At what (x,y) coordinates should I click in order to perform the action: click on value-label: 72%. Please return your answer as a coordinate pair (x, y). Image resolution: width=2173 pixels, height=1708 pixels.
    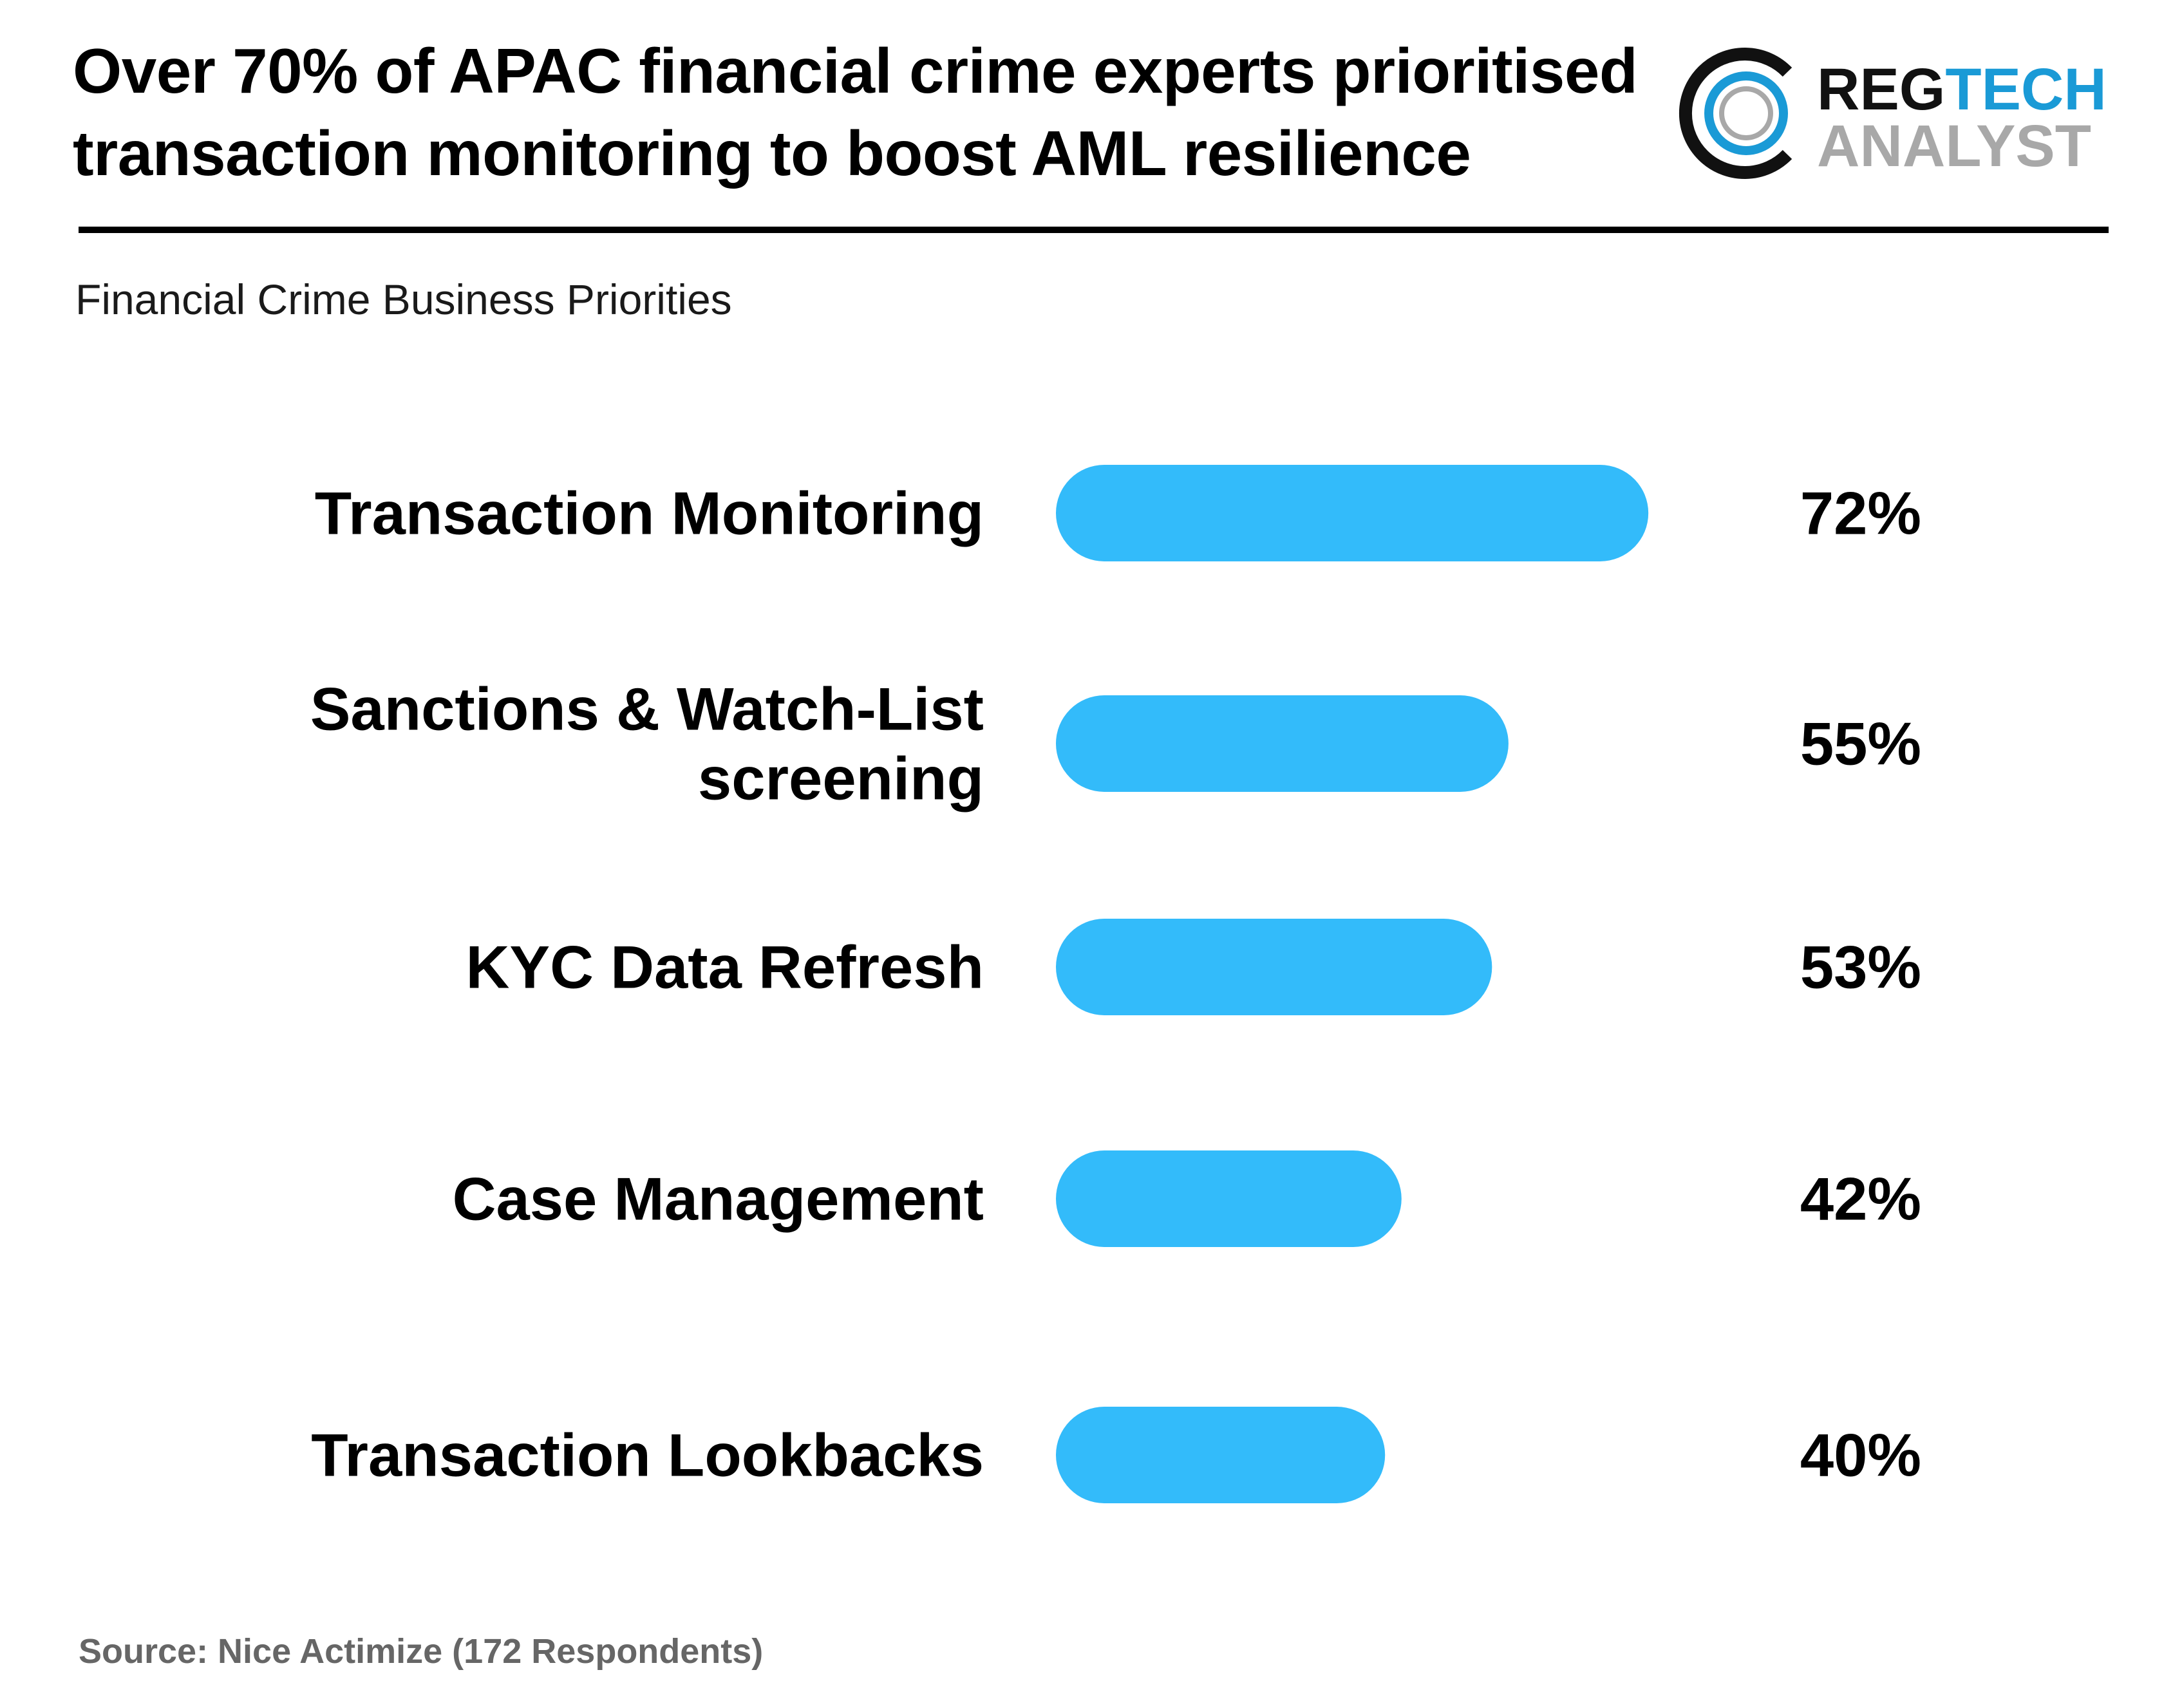
    Looking at the image, I should click on (1861, 513).